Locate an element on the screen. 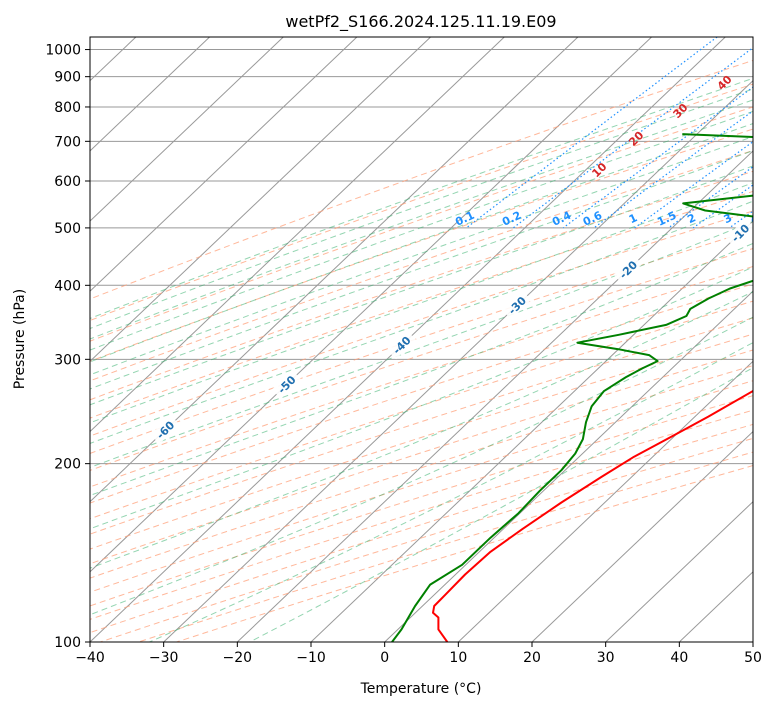 This screenshot has height=708, width=775. x-axis-label: Temperature (°C) is located at coordinates (421, 689).